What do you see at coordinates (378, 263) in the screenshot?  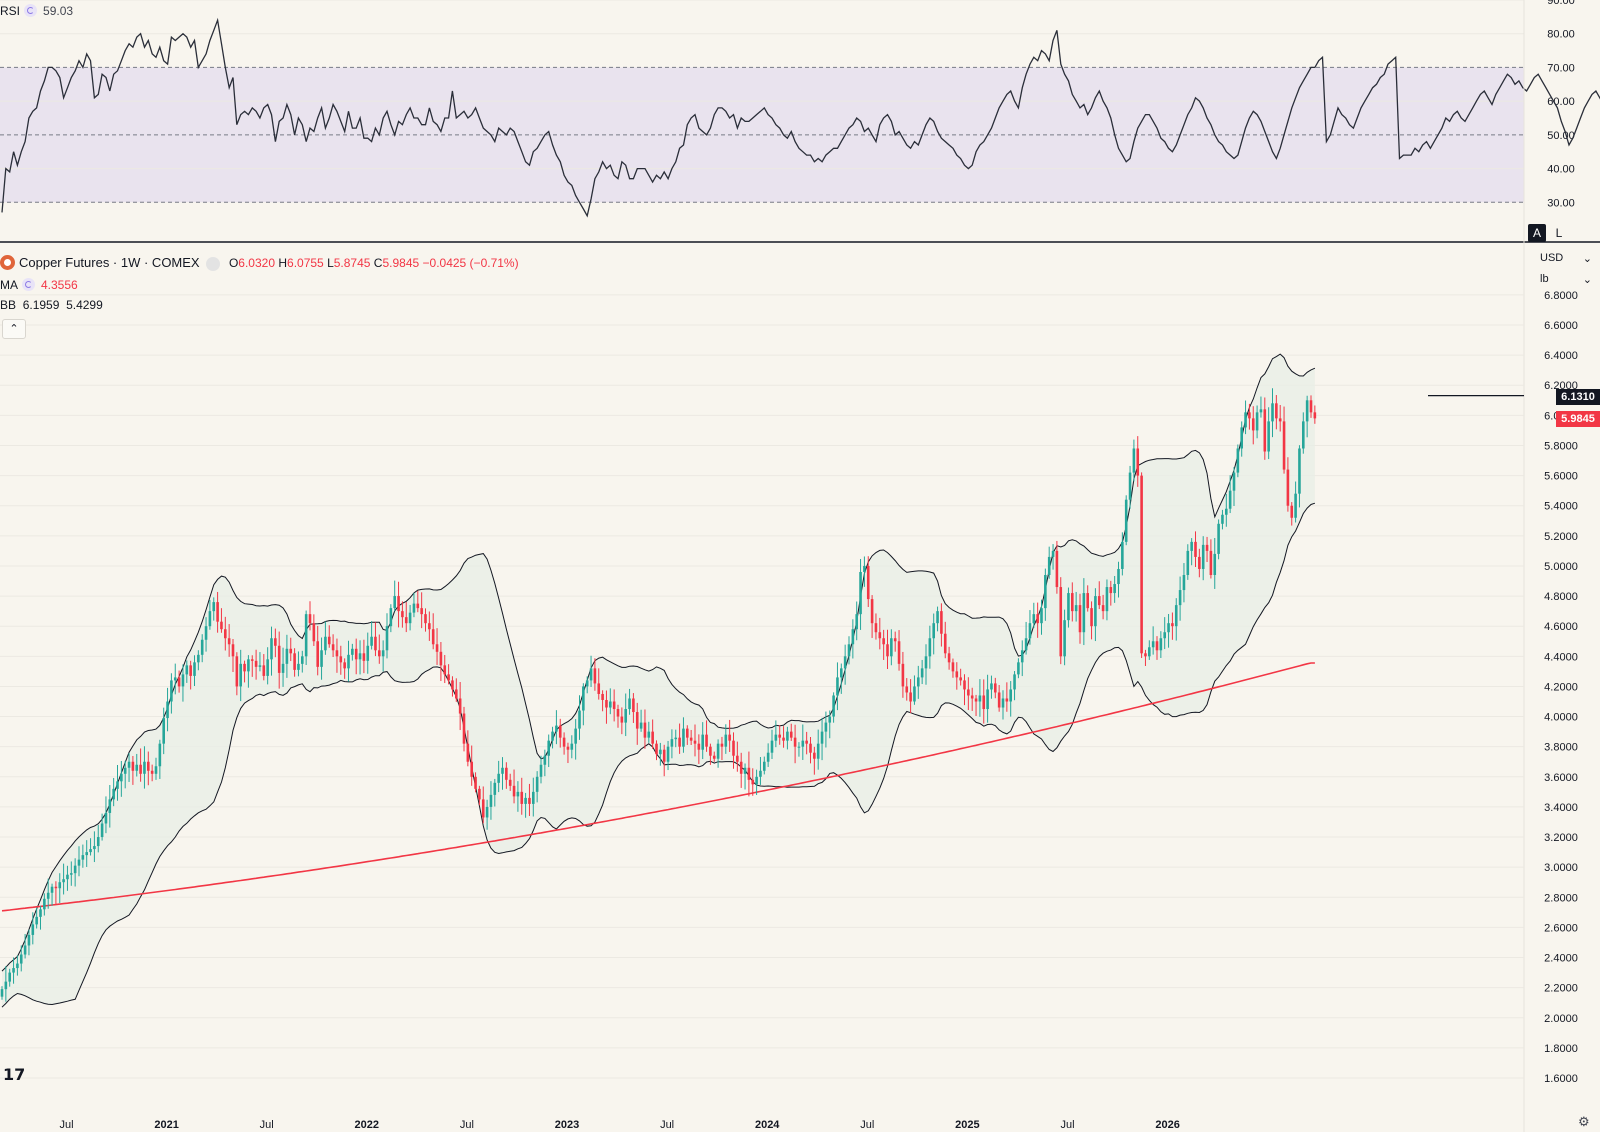 I see `close-label: C` at bounding box center [378, 263].